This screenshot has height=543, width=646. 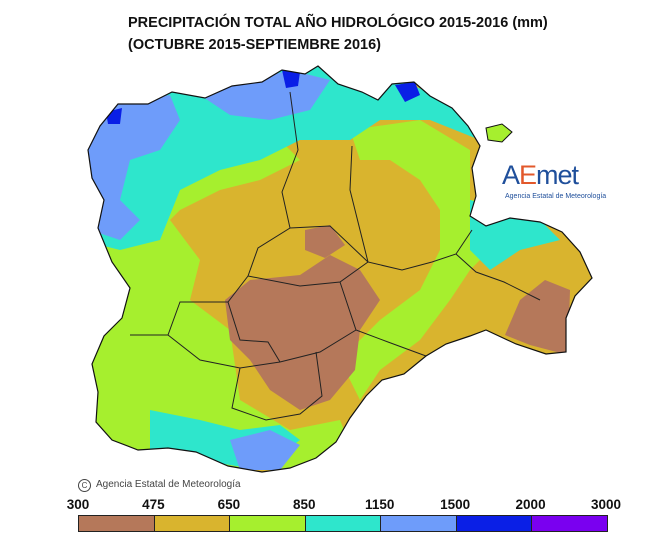 I want to click on legend-break-label: 2000, so click(x=530, y=504).